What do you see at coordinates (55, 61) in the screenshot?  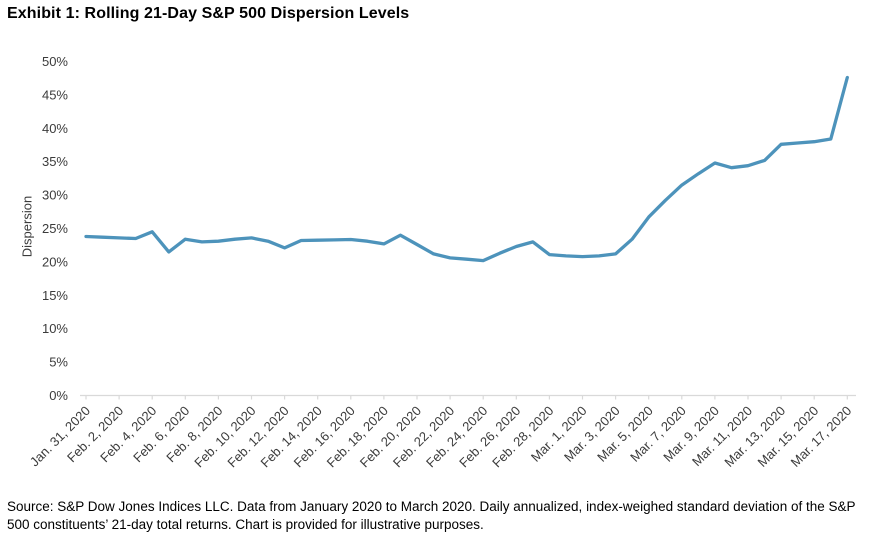 I see `y-tick-label: 50%` at bounding box center [55, 61].